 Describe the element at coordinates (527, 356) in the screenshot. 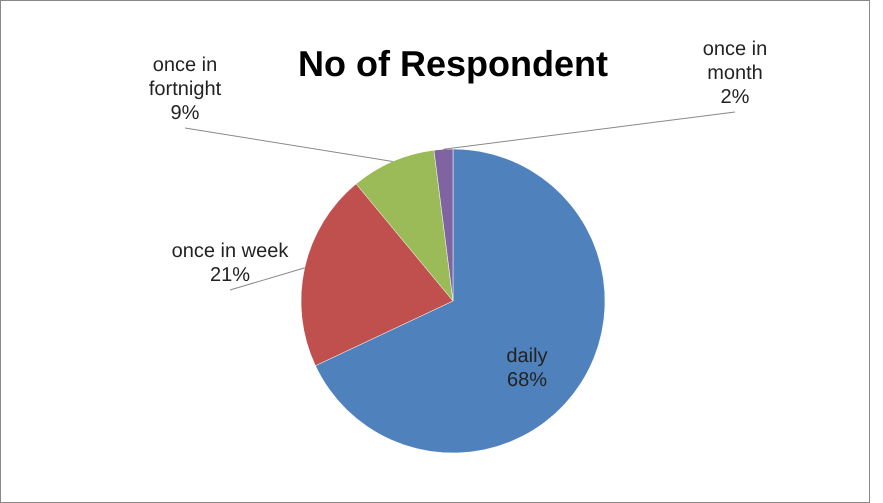

I see `slice-label: daily` at that location.